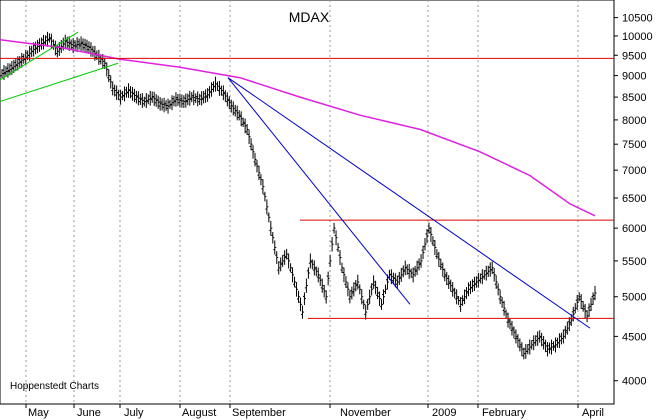  What do you see at coordinates (634, 337) in the screenshot?
I see `y-tick-label: 4500` at bounding box center [634, 337].